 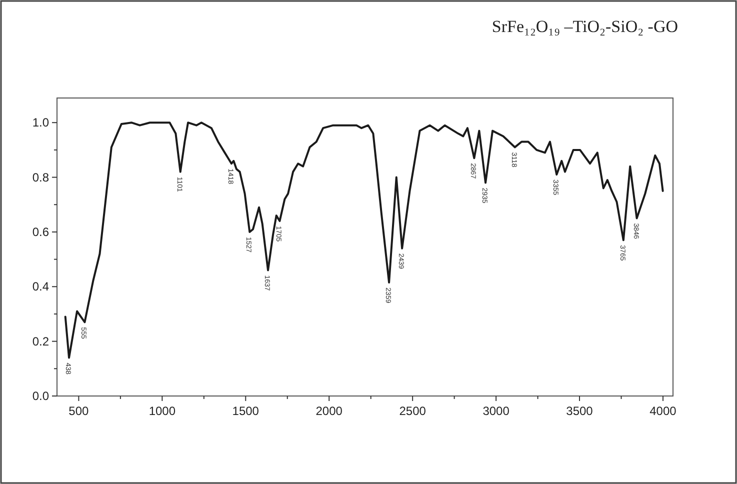 I want to click on chart-title: SrFe₁₂O₁₉ –TiO₂-SiO₂ -GO, so click(x=585, y=26).